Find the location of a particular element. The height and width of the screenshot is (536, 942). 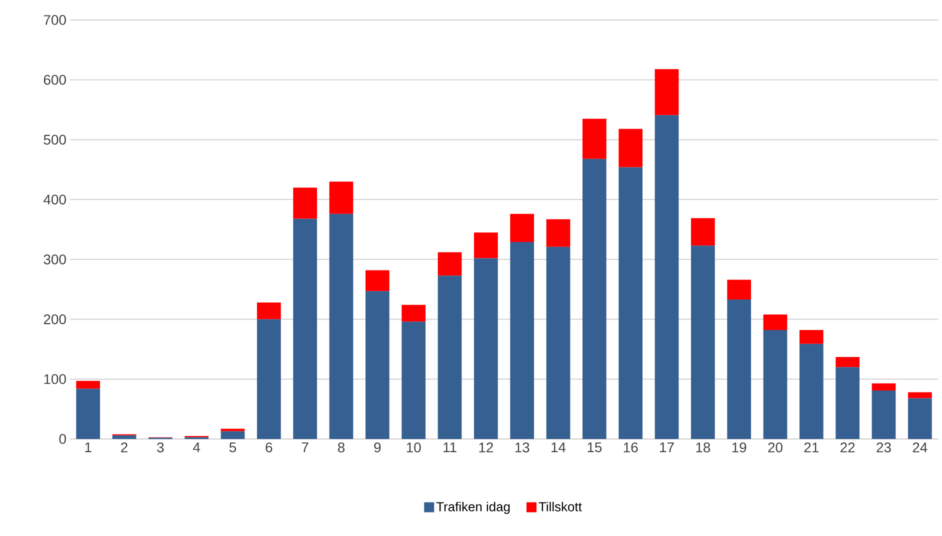

x-tick-label: 21 is located at coordinates (811, 447).